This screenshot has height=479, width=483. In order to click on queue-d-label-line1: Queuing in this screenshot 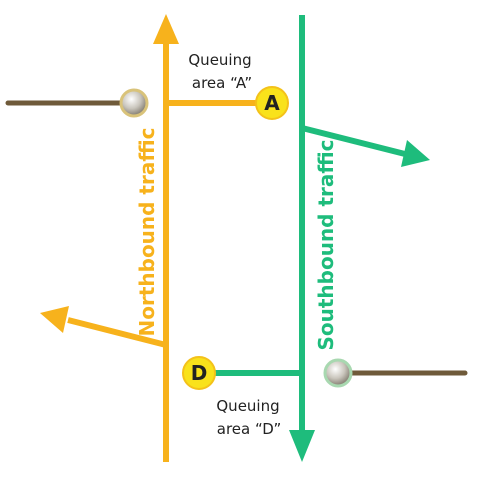, I will do `click(247, 406)`.